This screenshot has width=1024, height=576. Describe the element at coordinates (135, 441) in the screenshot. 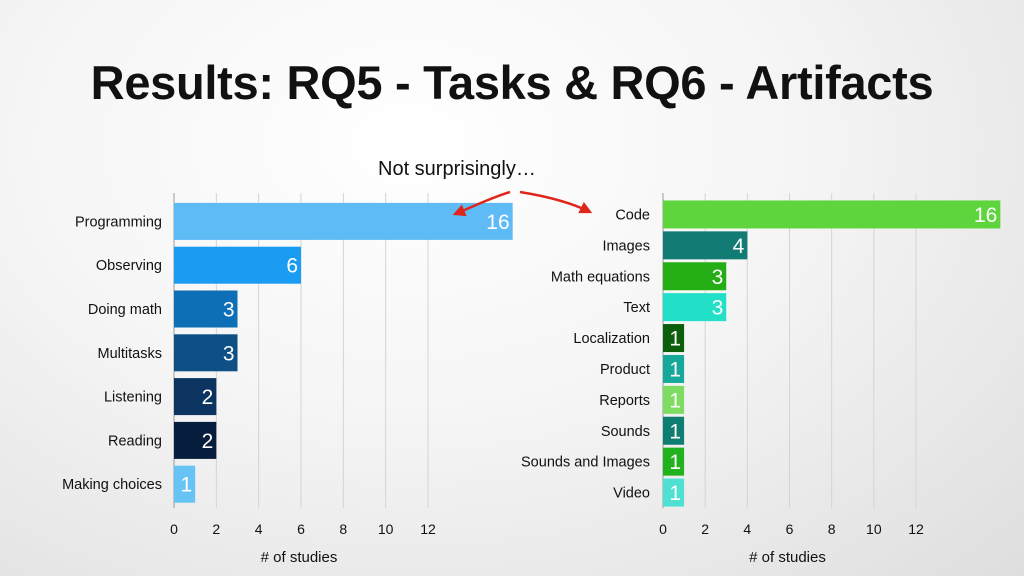

I see `category-label: Reading` at that location.